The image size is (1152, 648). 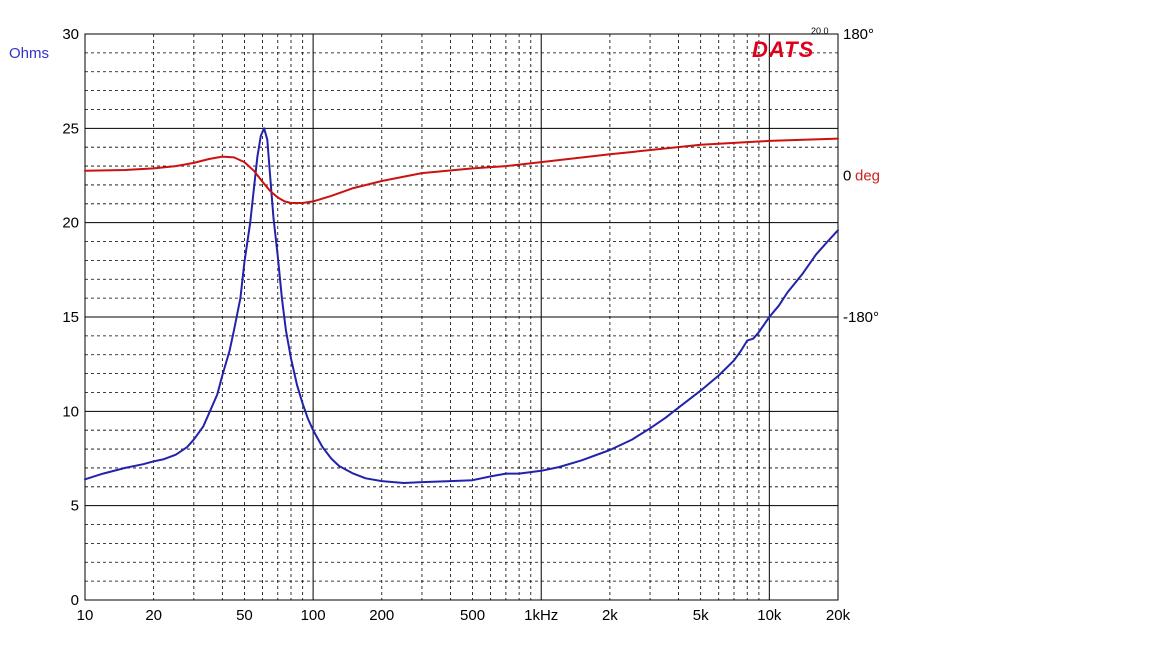 What do you see at coordinates (75, 600) in the screenshot?
I see `y-left-tick-label: 0` at bounding box center [75, 600].